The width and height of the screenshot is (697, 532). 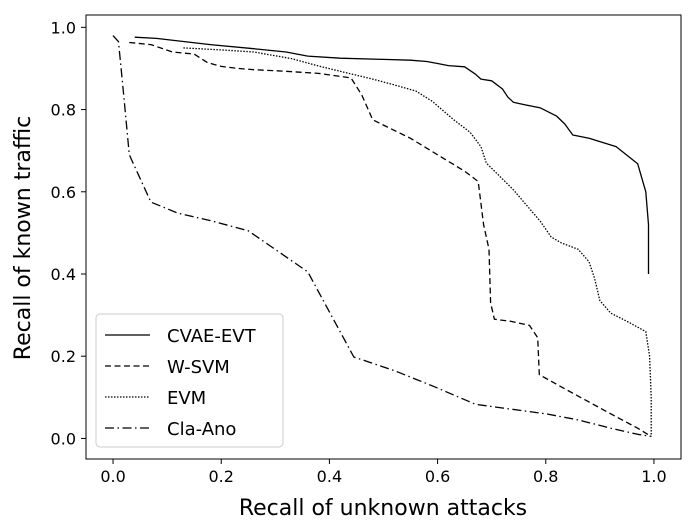 What do you see at coordinates (63, 438) in the screenshot?
I see `y-tick-label: 0.0` at bounding box center [63, 438].